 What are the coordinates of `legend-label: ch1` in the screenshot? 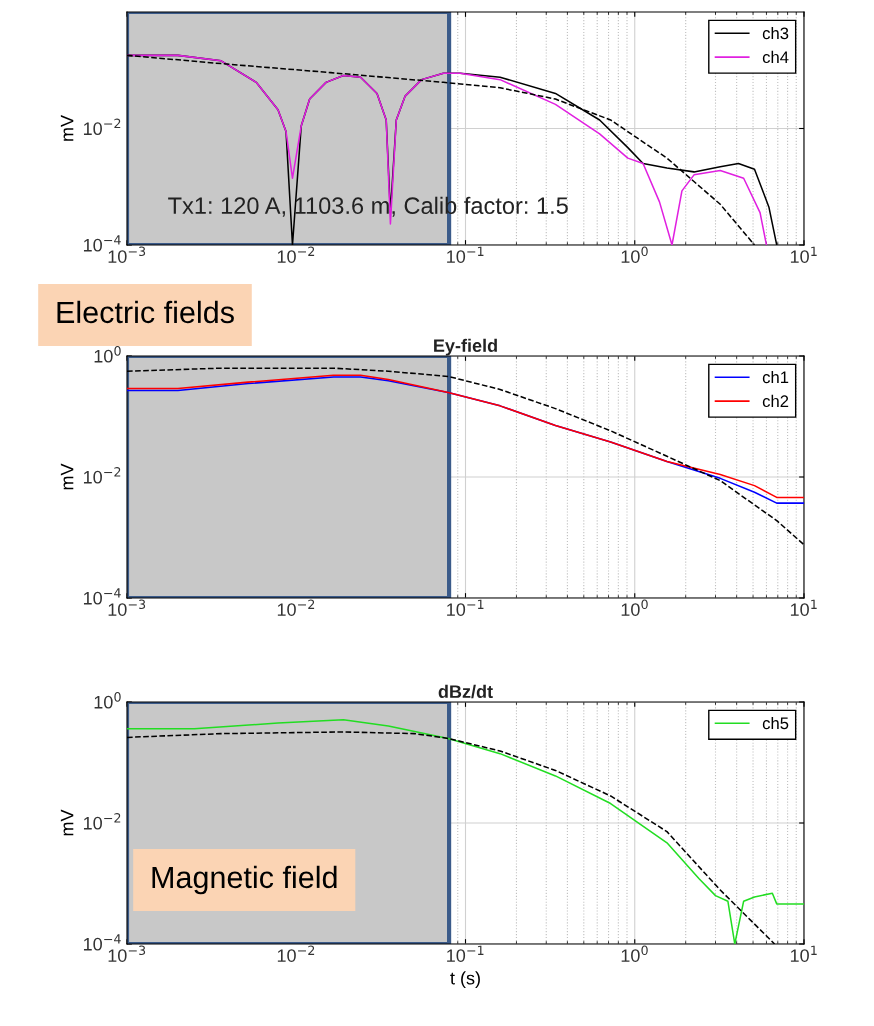 It's located at (775, 377).